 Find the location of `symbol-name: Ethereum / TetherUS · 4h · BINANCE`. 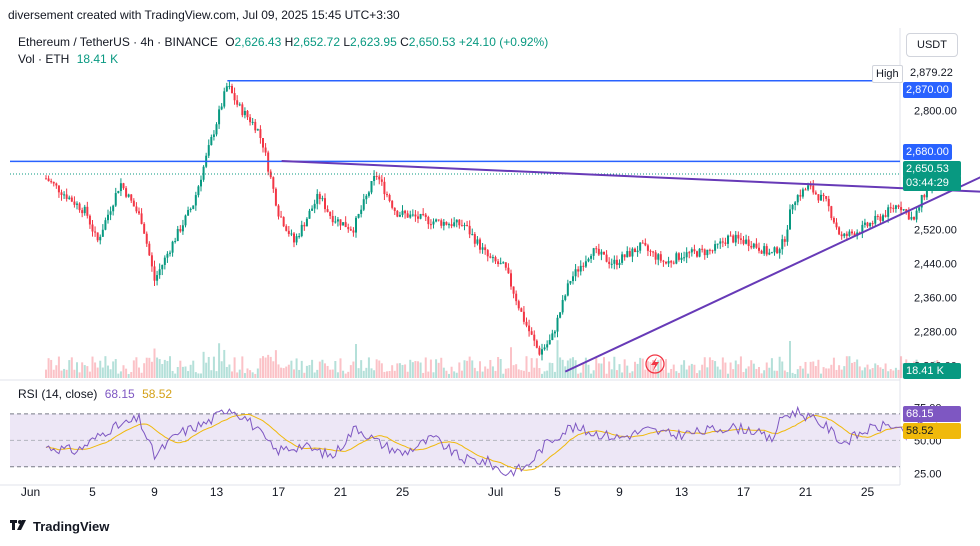

symbol-name: Ethereum / TetherUS · 4h · BINANCE is located at coordinates (118, 42).